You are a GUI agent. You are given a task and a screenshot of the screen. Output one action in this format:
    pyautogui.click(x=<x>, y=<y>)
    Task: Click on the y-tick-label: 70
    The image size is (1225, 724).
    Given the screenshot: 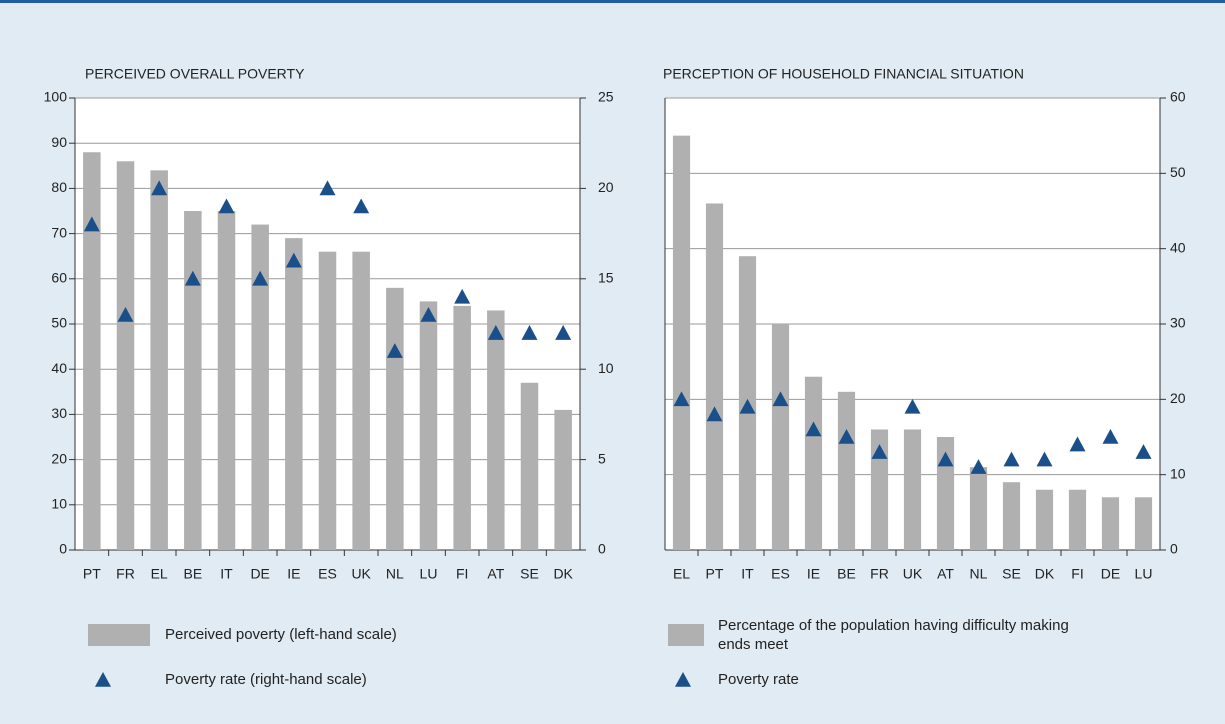 What is the action you would take?
    pyautogui.click(x=59, y=232)
    